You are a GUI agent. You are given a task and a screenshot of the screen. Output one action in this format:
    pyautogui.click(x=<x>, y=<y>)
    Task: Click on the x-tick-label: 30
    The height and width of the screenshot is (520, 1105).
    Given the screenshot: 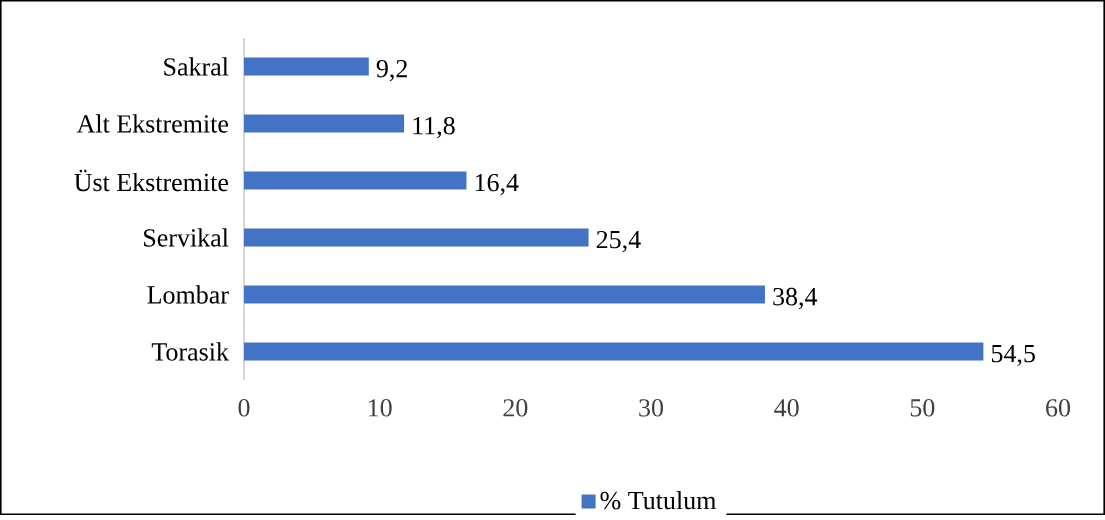 What is the action you would take?
    pyautogui.click(x=651, y=408)
    